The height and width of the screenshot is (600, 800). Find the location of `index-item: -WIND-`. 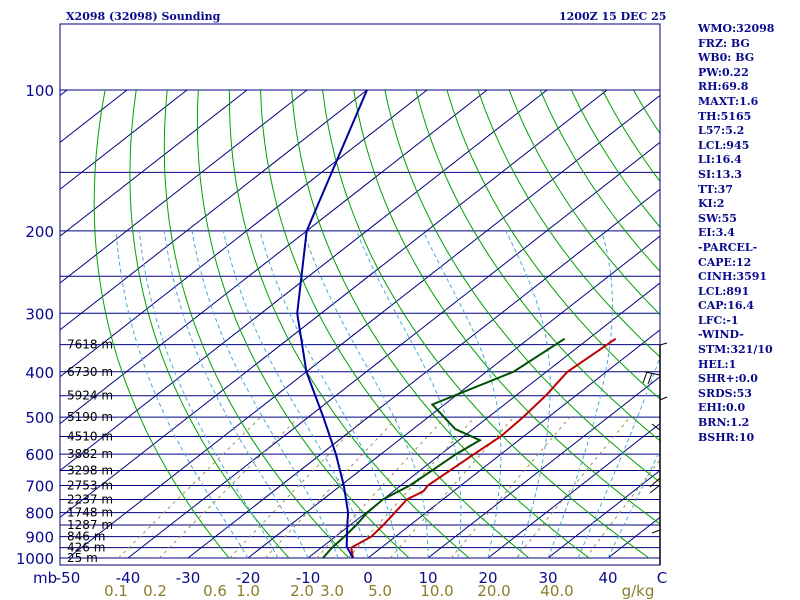

index-item: -WIND- is located at coordinates (721, 335).